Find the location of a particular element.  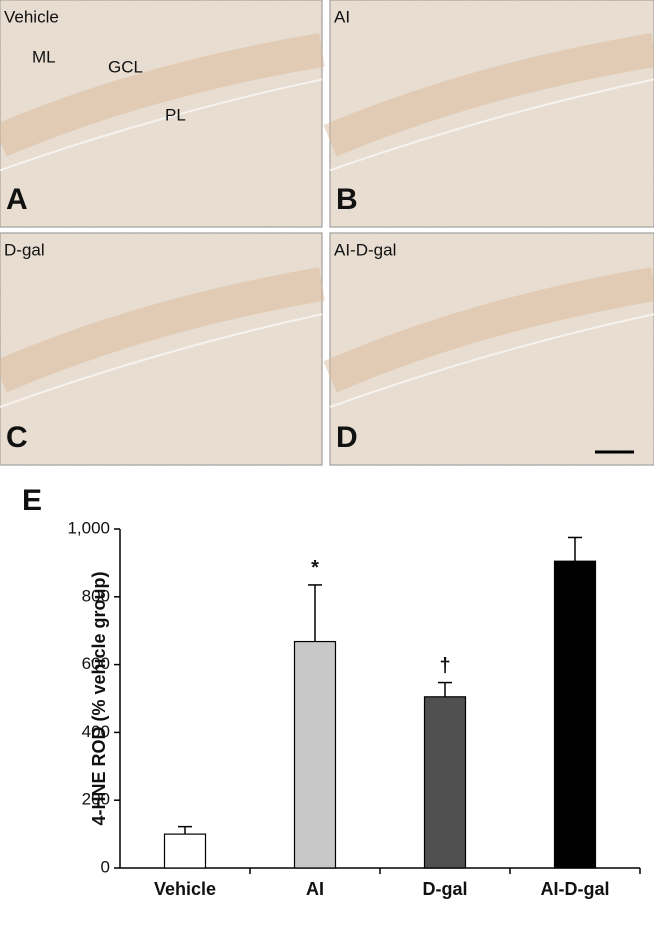

panel-condition: D-gal is located at coordinates (24, 249).